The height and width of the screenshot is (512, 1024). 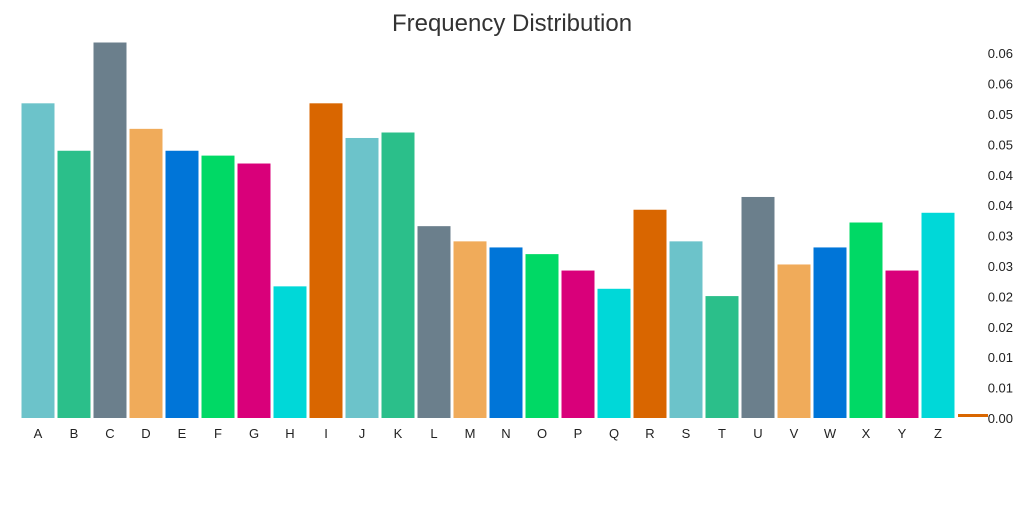 I want to click on x-tick-label-E: E, so click(x=182, y=433).